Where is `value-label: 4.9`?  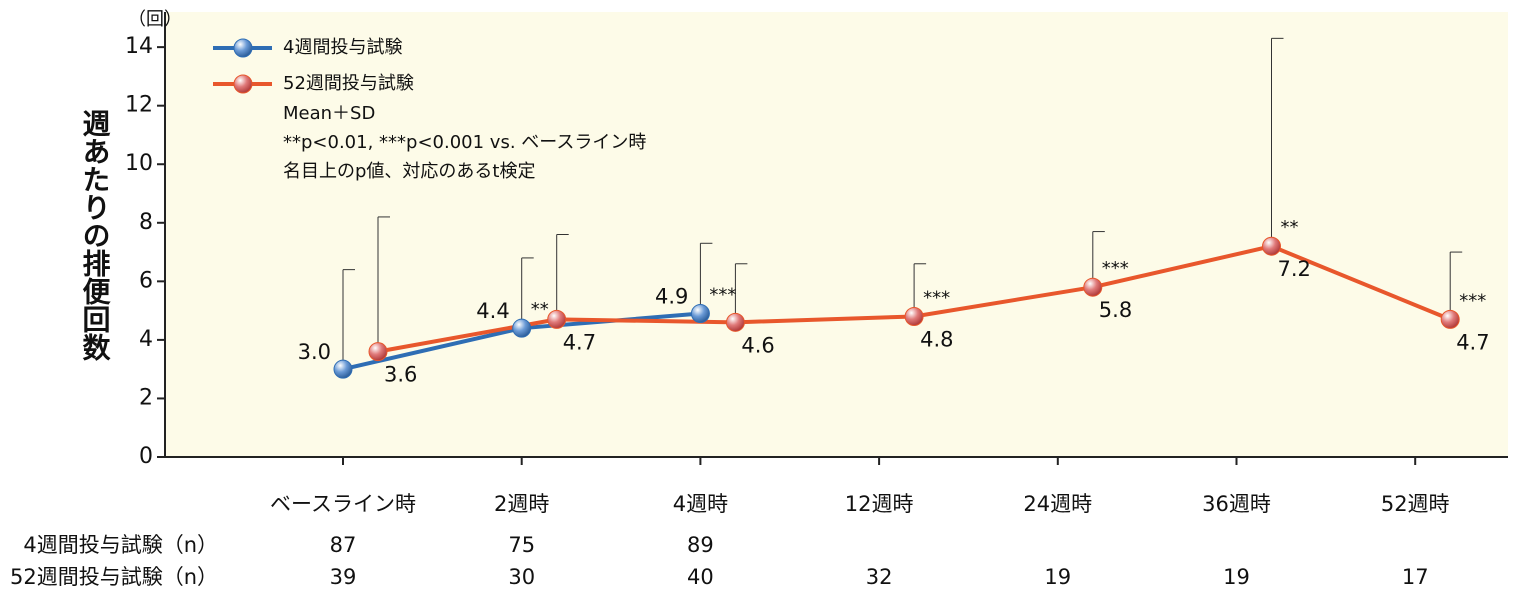
value-label: 4.9 is located at coordinates (671, 297).